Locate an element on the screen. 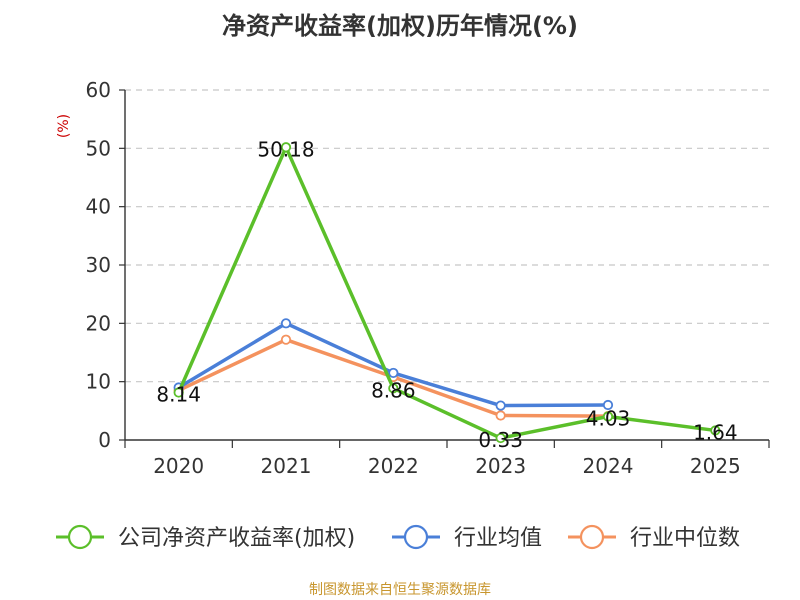  data-label: 0.33 is located at coordinates (500, 440).